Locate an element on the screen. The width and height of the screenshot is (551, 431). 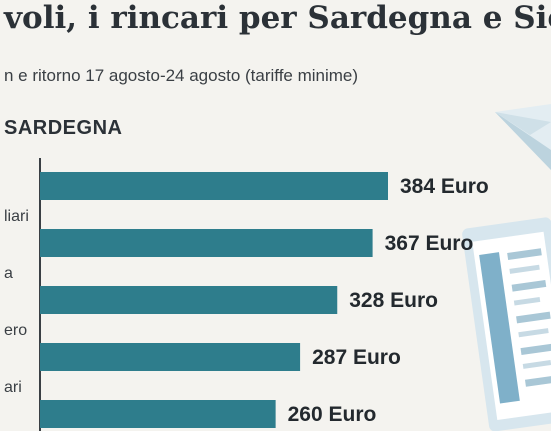
category-label: a is located at coordinates (8, 273).